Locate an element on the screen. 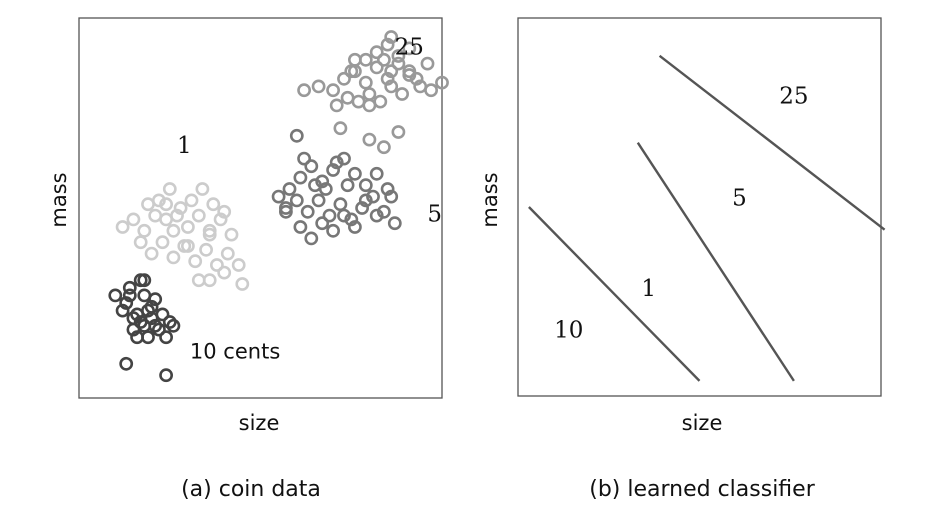 This screenshot has height=510, width=927. cluster-label: 10 cents is located at coordinates (235, 351).